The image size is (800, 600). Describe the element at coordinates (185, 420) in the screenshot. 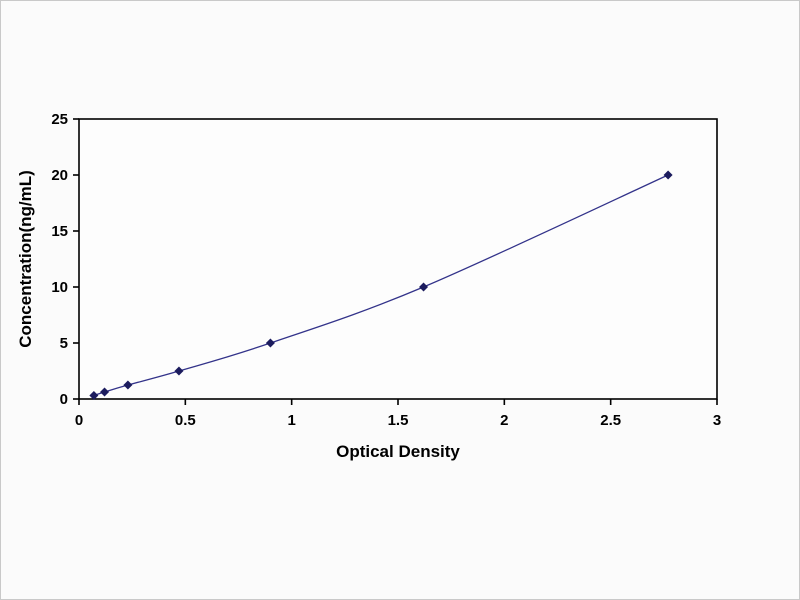

I see `x-tick-label: 0.5` at that location.